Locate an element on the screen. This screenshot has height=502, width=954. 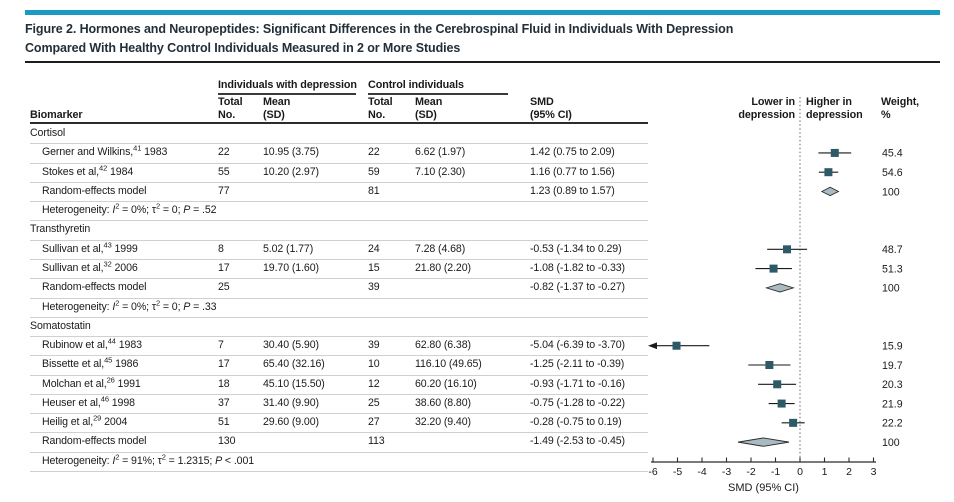
title-divider is located at coordinates (482, 62).